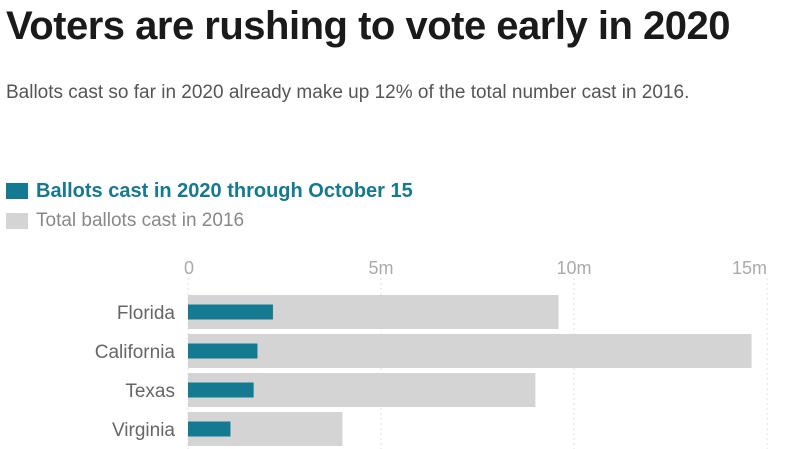 Image resolution: width=800 pixels, height=449 pixels. What do you see at coordinates (209, 429) in the screenshot?
I see `bar-2020-virginia` at bounding box center [209, 429].